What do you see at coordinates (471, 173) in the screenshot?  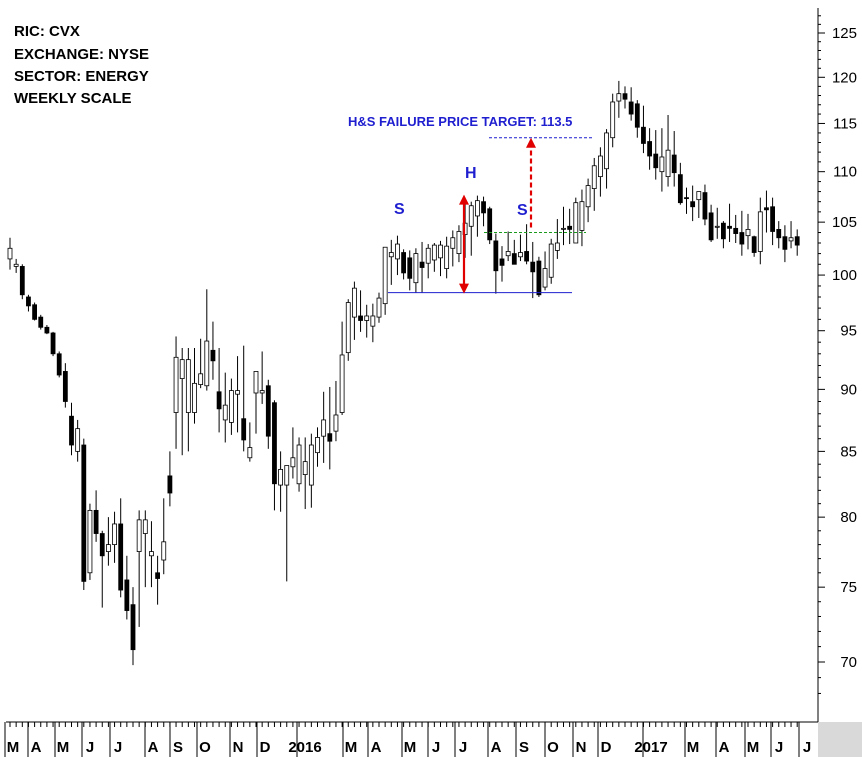 I see `head-label: H` at bounding box center [471, 173].